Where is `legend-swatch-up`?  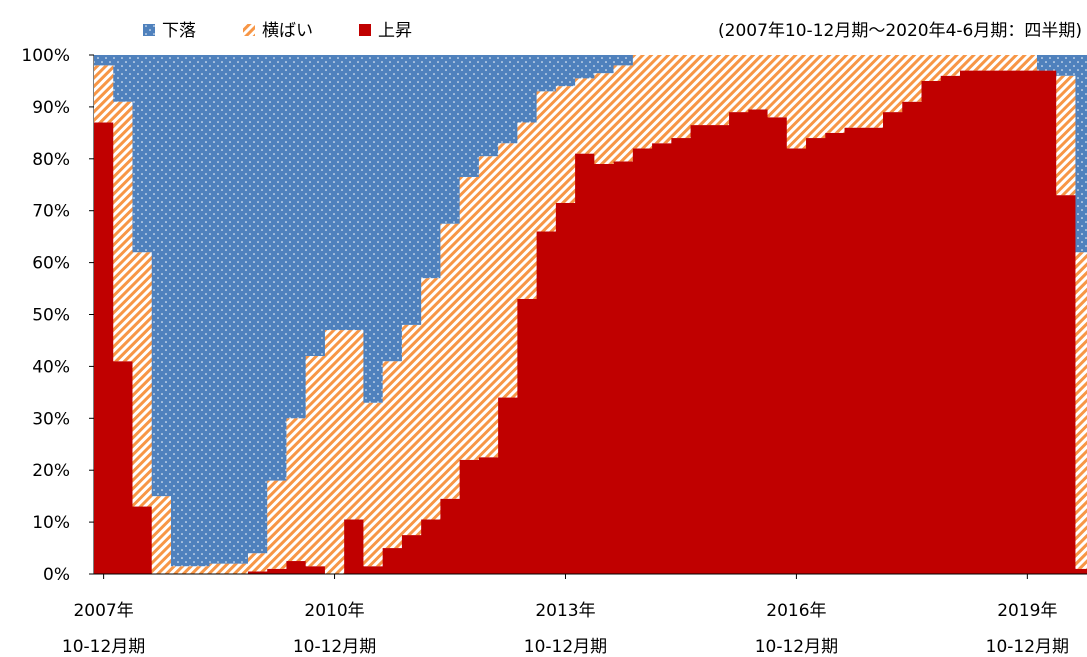
legend-swatch-up is located at coordinates (365, 30).